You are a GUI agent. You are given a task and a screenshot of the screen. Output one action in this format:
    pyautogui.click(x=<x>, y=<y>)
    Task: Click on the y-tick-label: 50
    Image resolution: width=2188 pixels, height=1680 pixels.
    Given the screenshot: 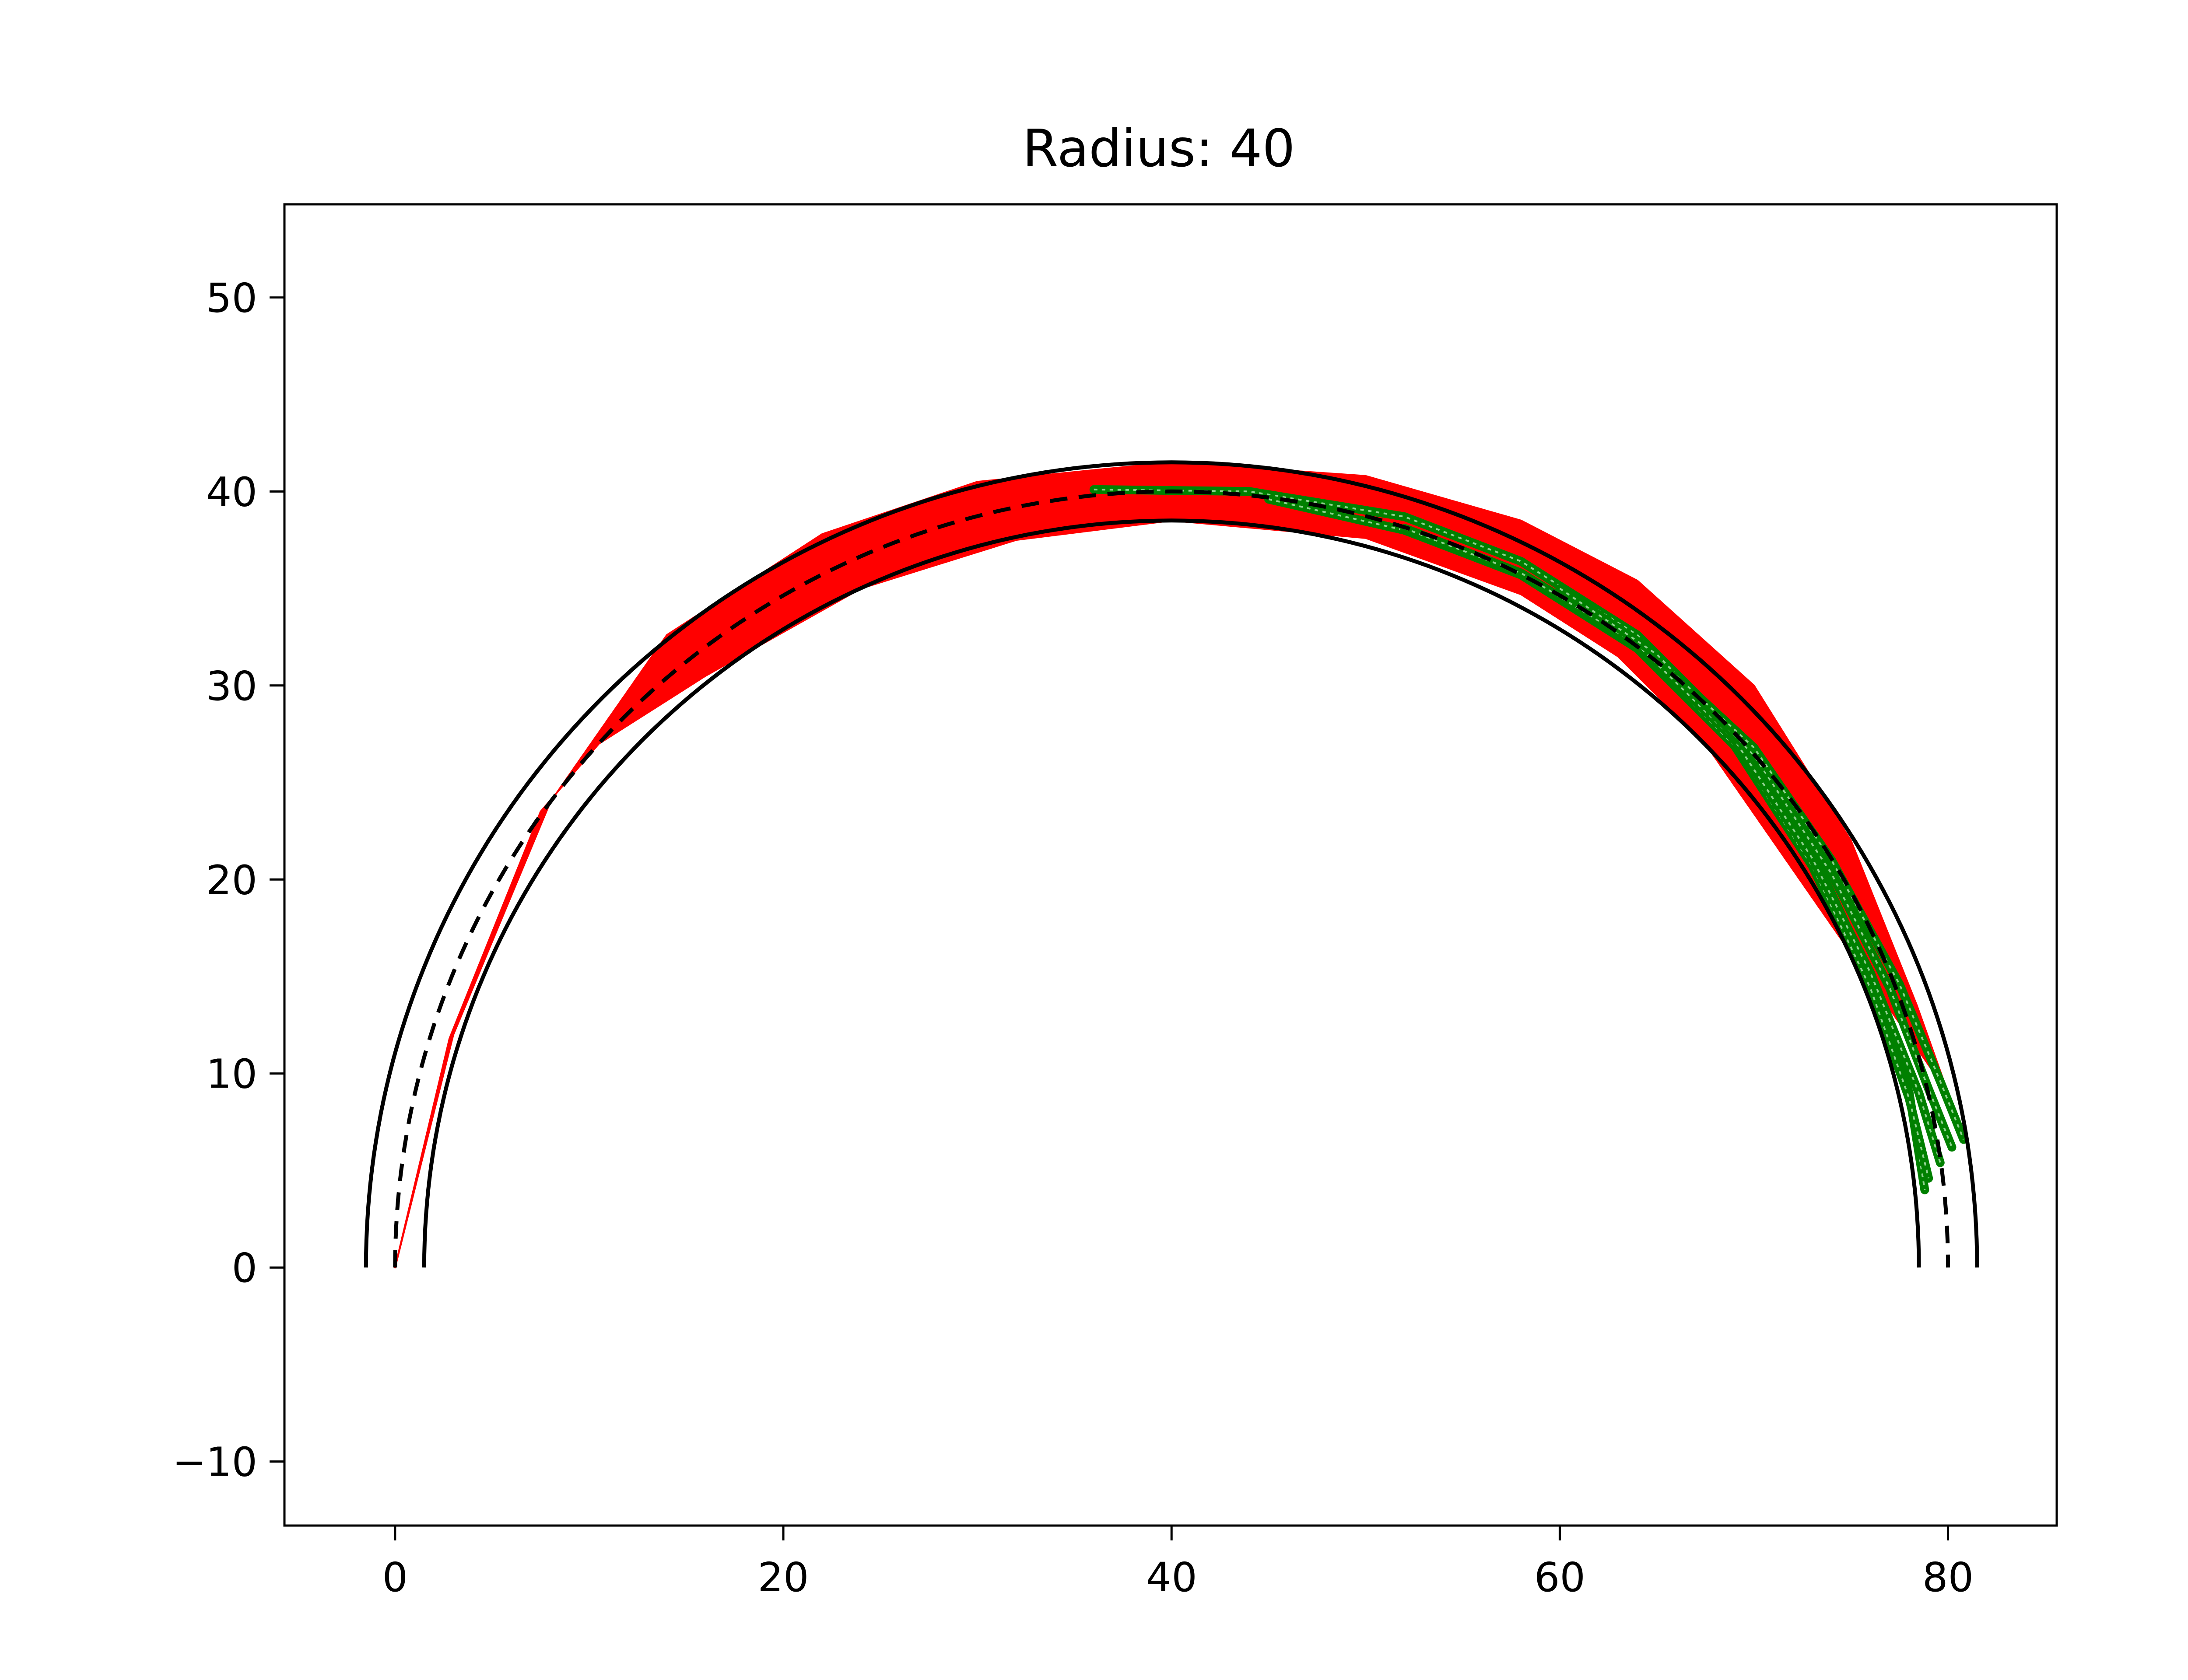 What is the action you would take?
    pyautogui.click(x=231, y=298)
    